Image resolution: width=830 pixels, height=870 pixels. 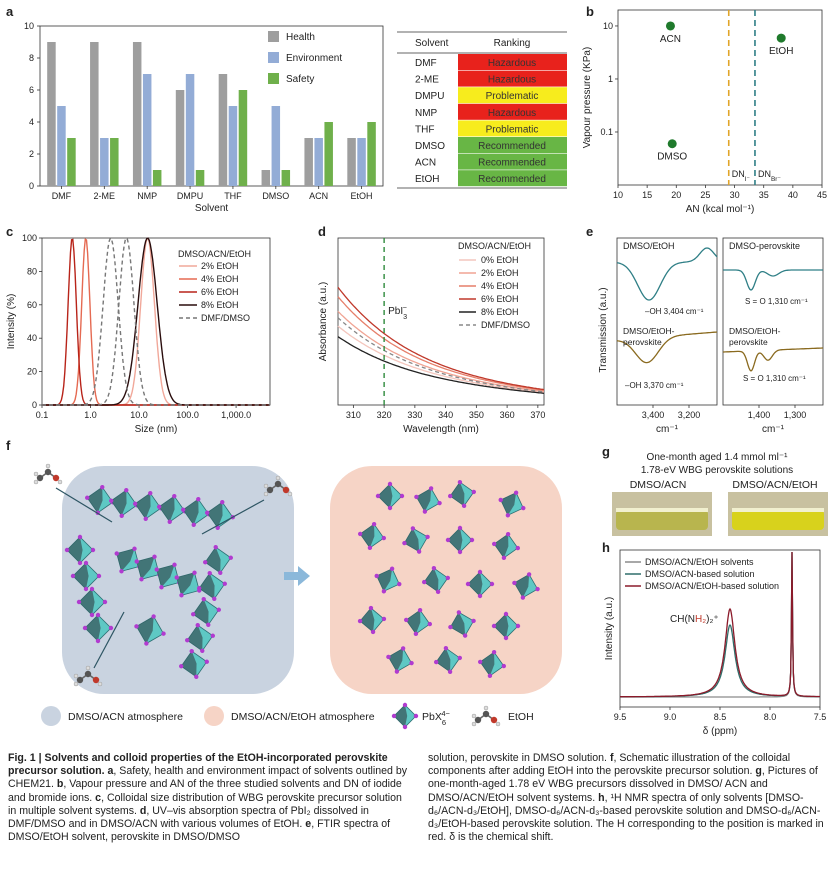 What do you see at coordinates (486, 716) in the screenshot?
I see `etoh-molecule` at bounding box center [486, 716].